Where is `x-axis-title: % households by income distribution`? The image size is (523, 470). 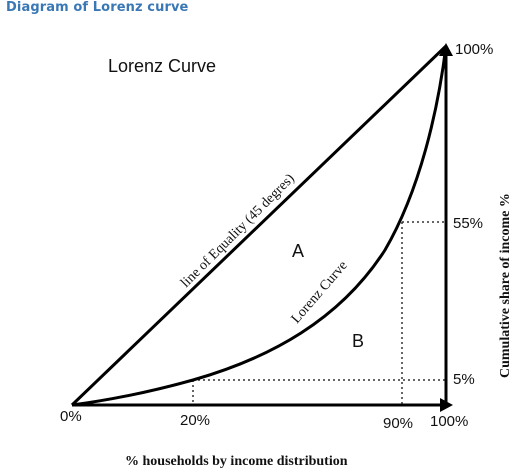 x-axis-title: % households by income distribution is located at coordinates (236, 461).